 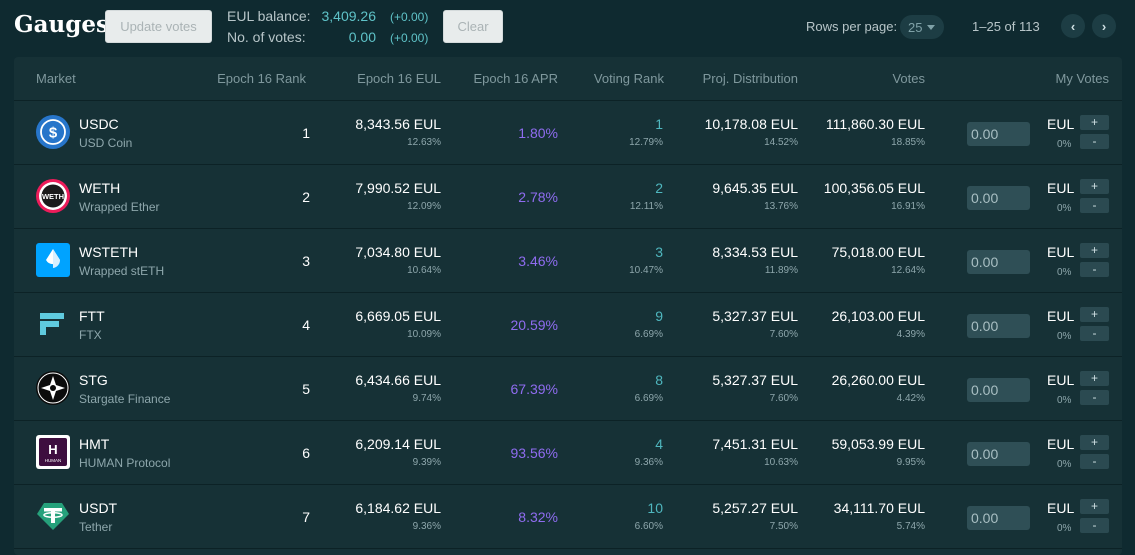 What do you see at coordinates (90, 335) in the screenshot?
I see `market-name: FTX` at bounding box center [90, 335].